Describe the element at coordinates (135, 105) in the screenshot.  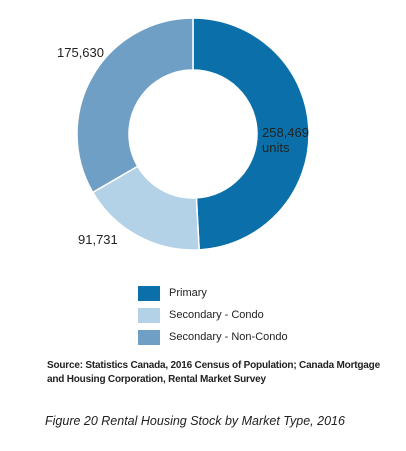
I see `slice-secondary-non-condo` at that location.